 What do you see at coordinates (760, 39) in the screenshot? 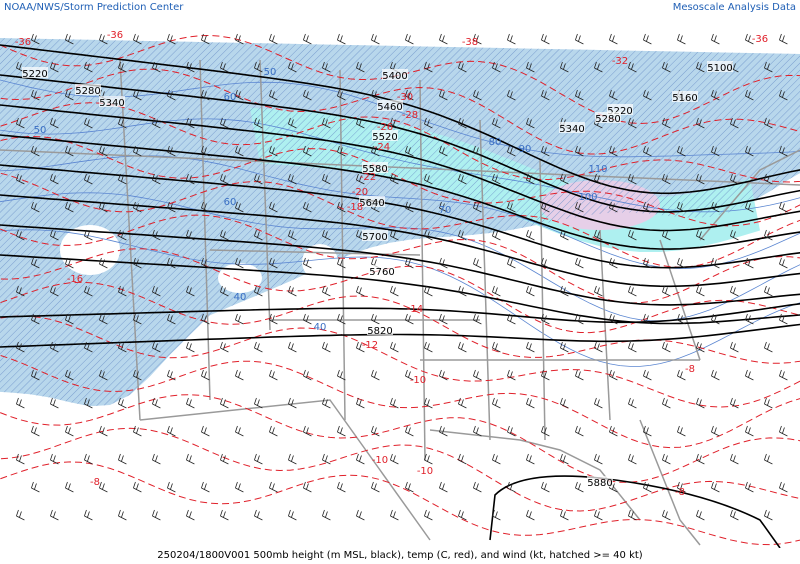
I see `temp-label: -36` at bounding box center [760, 39].